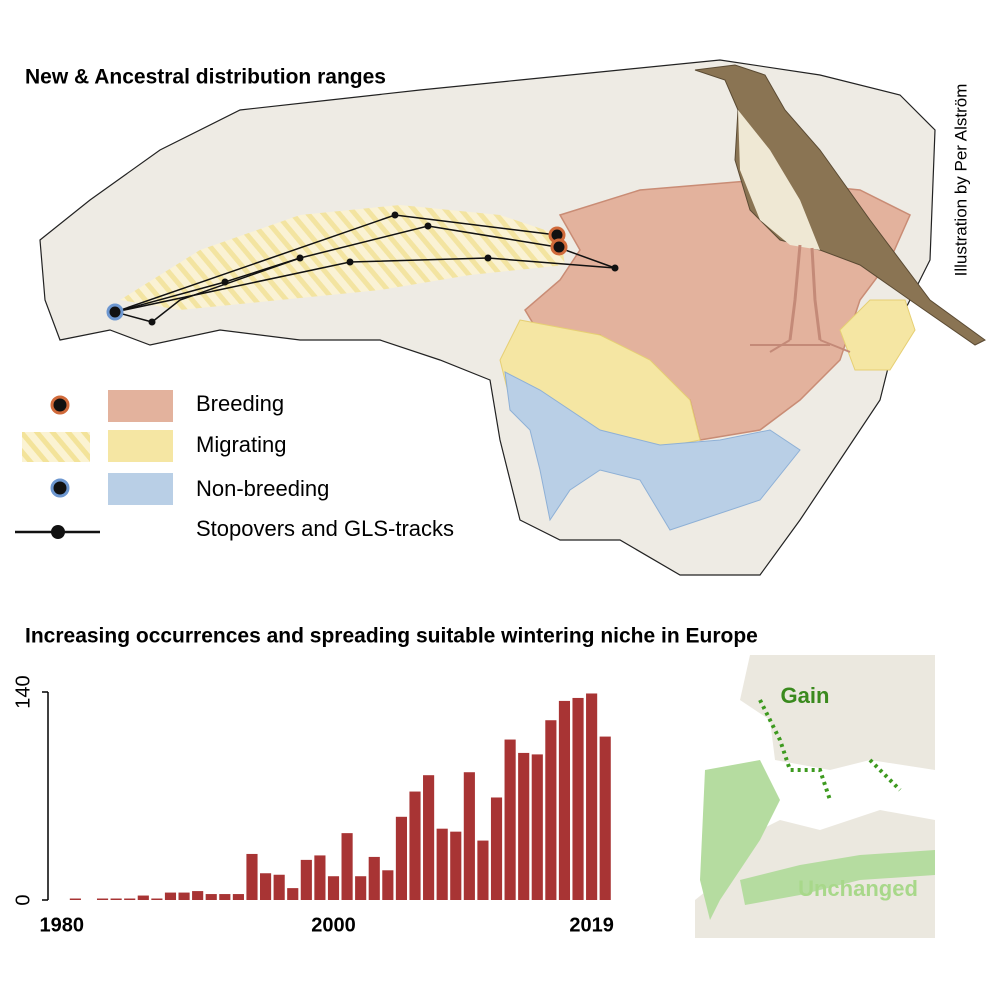 The width and height of the screenshot is (996, 996). Describe the element at coordinates (240, 403) in the screenshot. I see `legend-label: Breeding` at that location.